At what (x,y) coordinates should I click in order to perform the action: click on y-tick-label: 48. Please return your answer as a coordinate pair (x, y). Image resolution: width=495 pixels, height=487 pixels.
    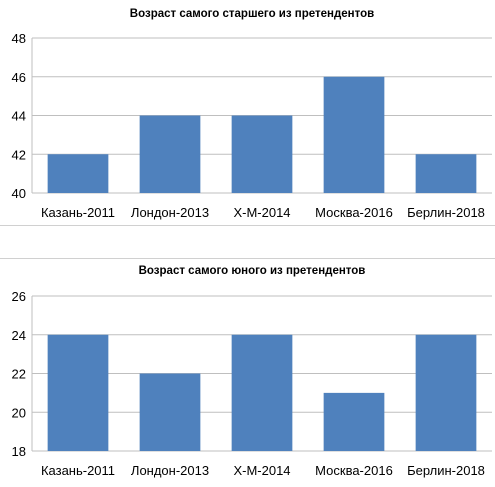
    Looking at the image, I should click on (19, 38).